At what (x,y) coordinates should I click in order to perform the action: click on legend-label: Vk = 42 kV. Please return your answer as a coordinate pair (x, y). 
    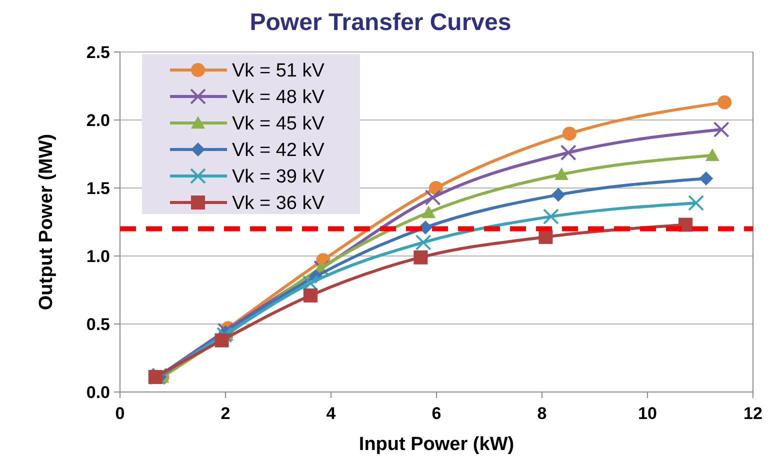
    Looking at the image, I should click on (278, 151).